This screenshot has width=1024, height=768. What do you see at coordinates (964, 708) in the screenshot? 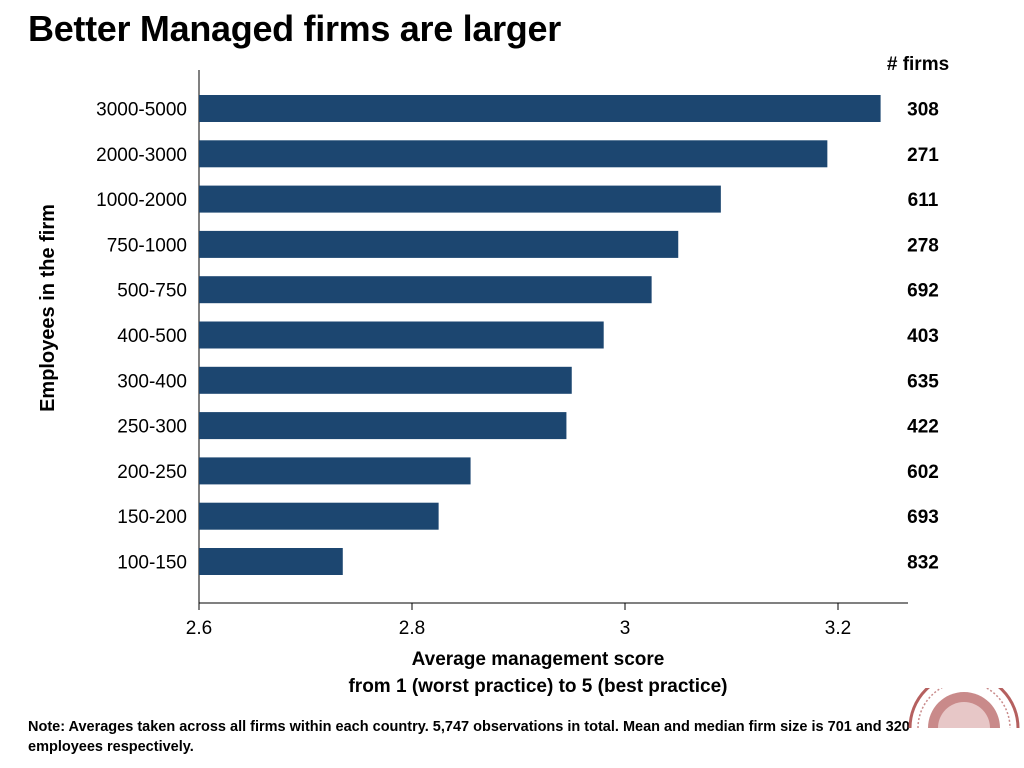
I see `seal-logo-icon` at bounding box center [964, 708].